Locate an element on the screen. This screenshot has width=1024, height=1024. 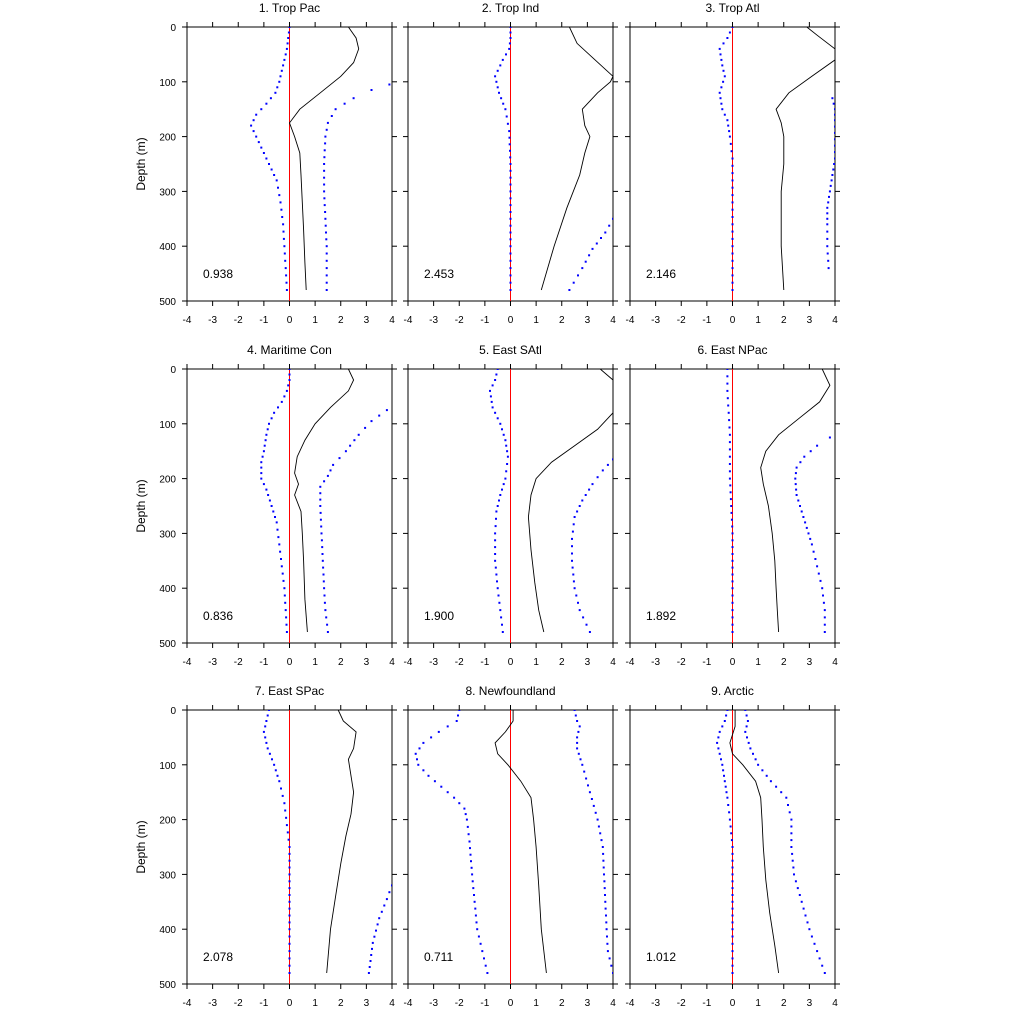
y-tick-label: 400 is located at coordinates (167, 930).